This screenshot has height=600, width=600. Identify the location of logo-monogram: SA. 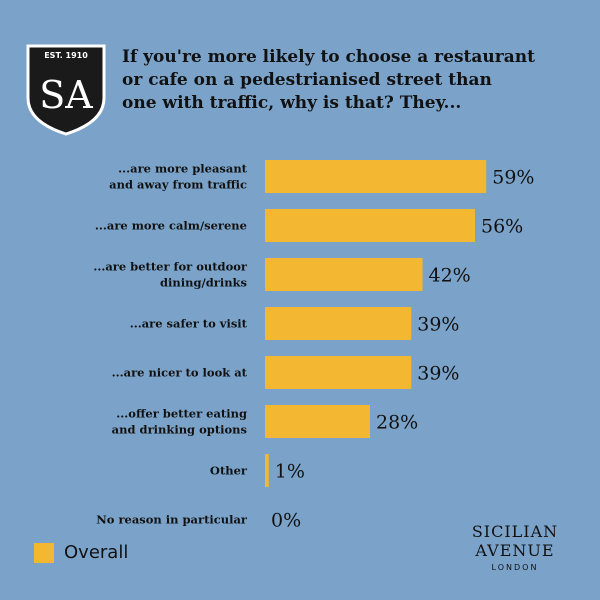
(66, 95).